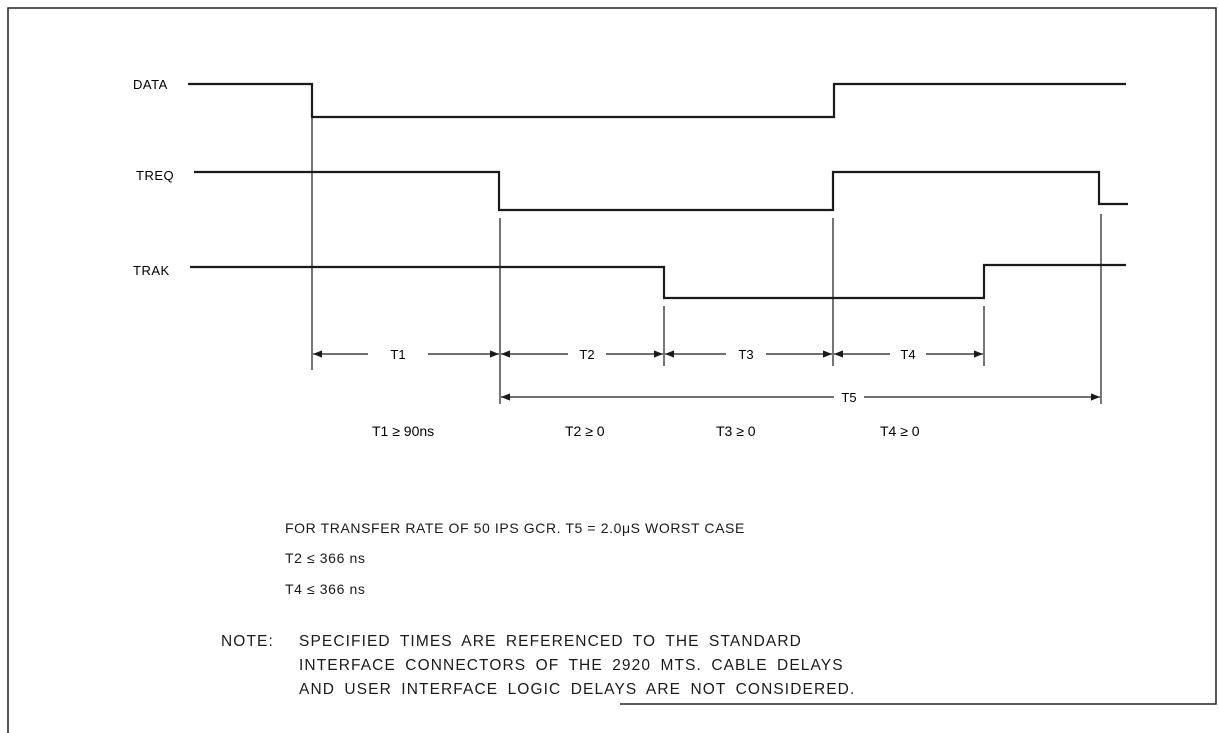  What do you see at coordinates (403, 431) in the screenshot?
I see `condition-t1: T1 ≥ 90ns` at bounding box center [403, 431].